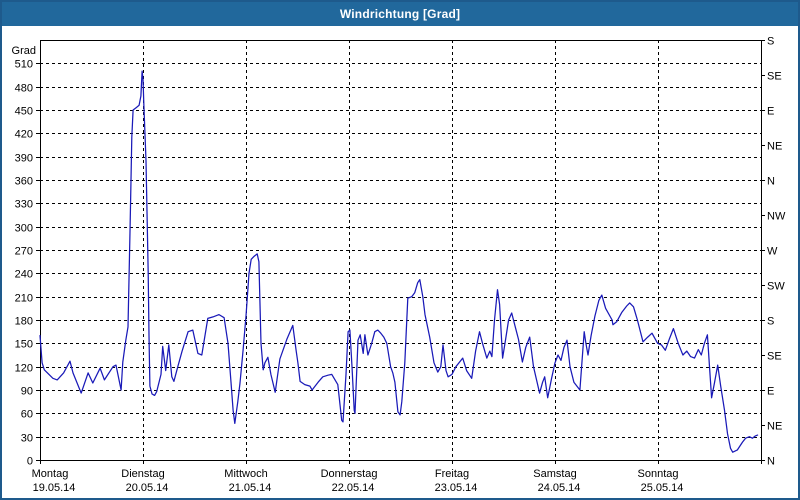  What do you see at coordinates (24, 275) in the screenshot?
I see `y-tick-label: 240` at bounding box center [24, 275].